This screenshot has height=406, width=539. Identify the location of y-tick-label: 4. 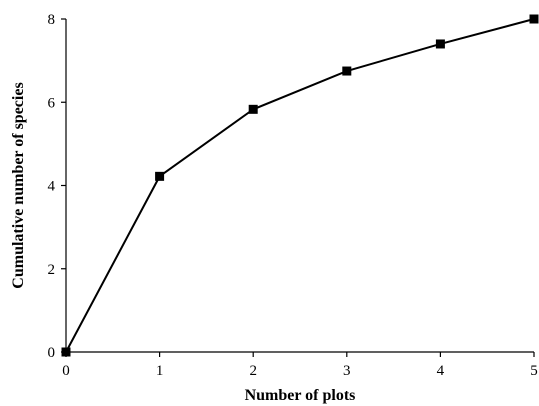
(52, 187).